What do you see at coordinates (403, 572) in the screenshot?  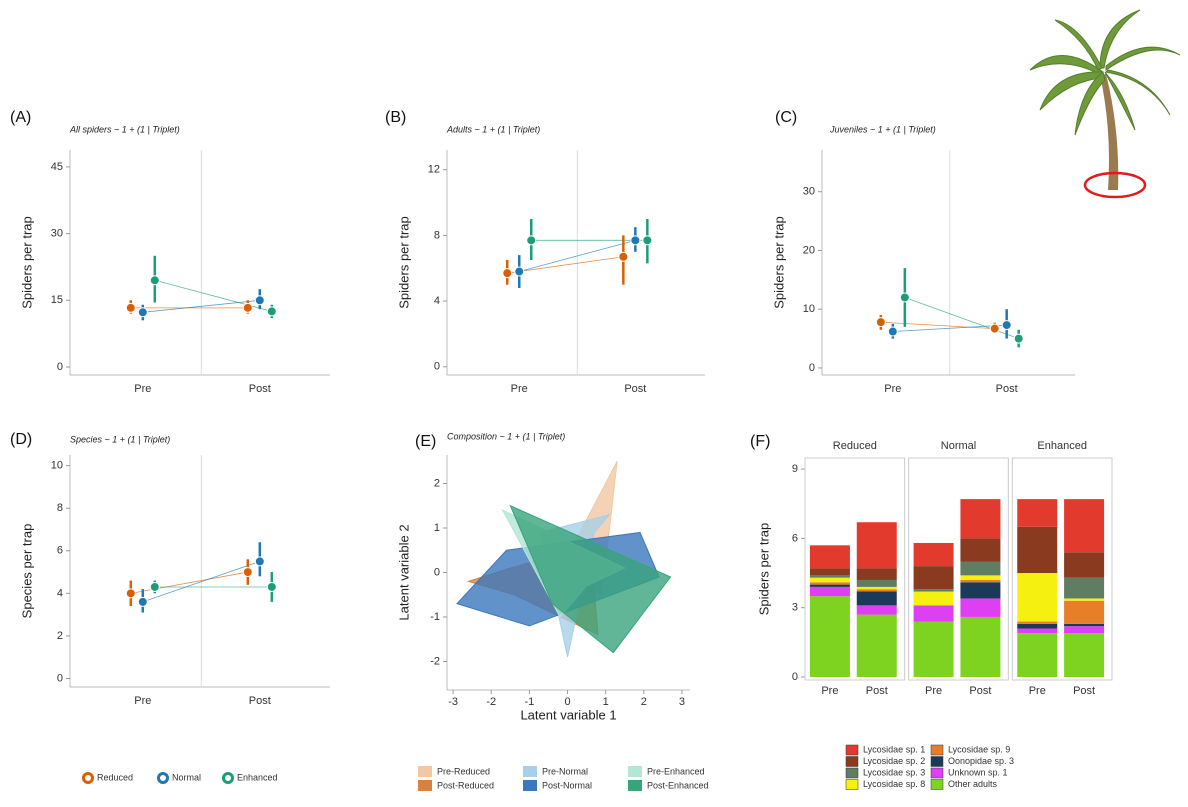 I see `y-axis-title: Latent variable 2` at bounding box center [403, 572].